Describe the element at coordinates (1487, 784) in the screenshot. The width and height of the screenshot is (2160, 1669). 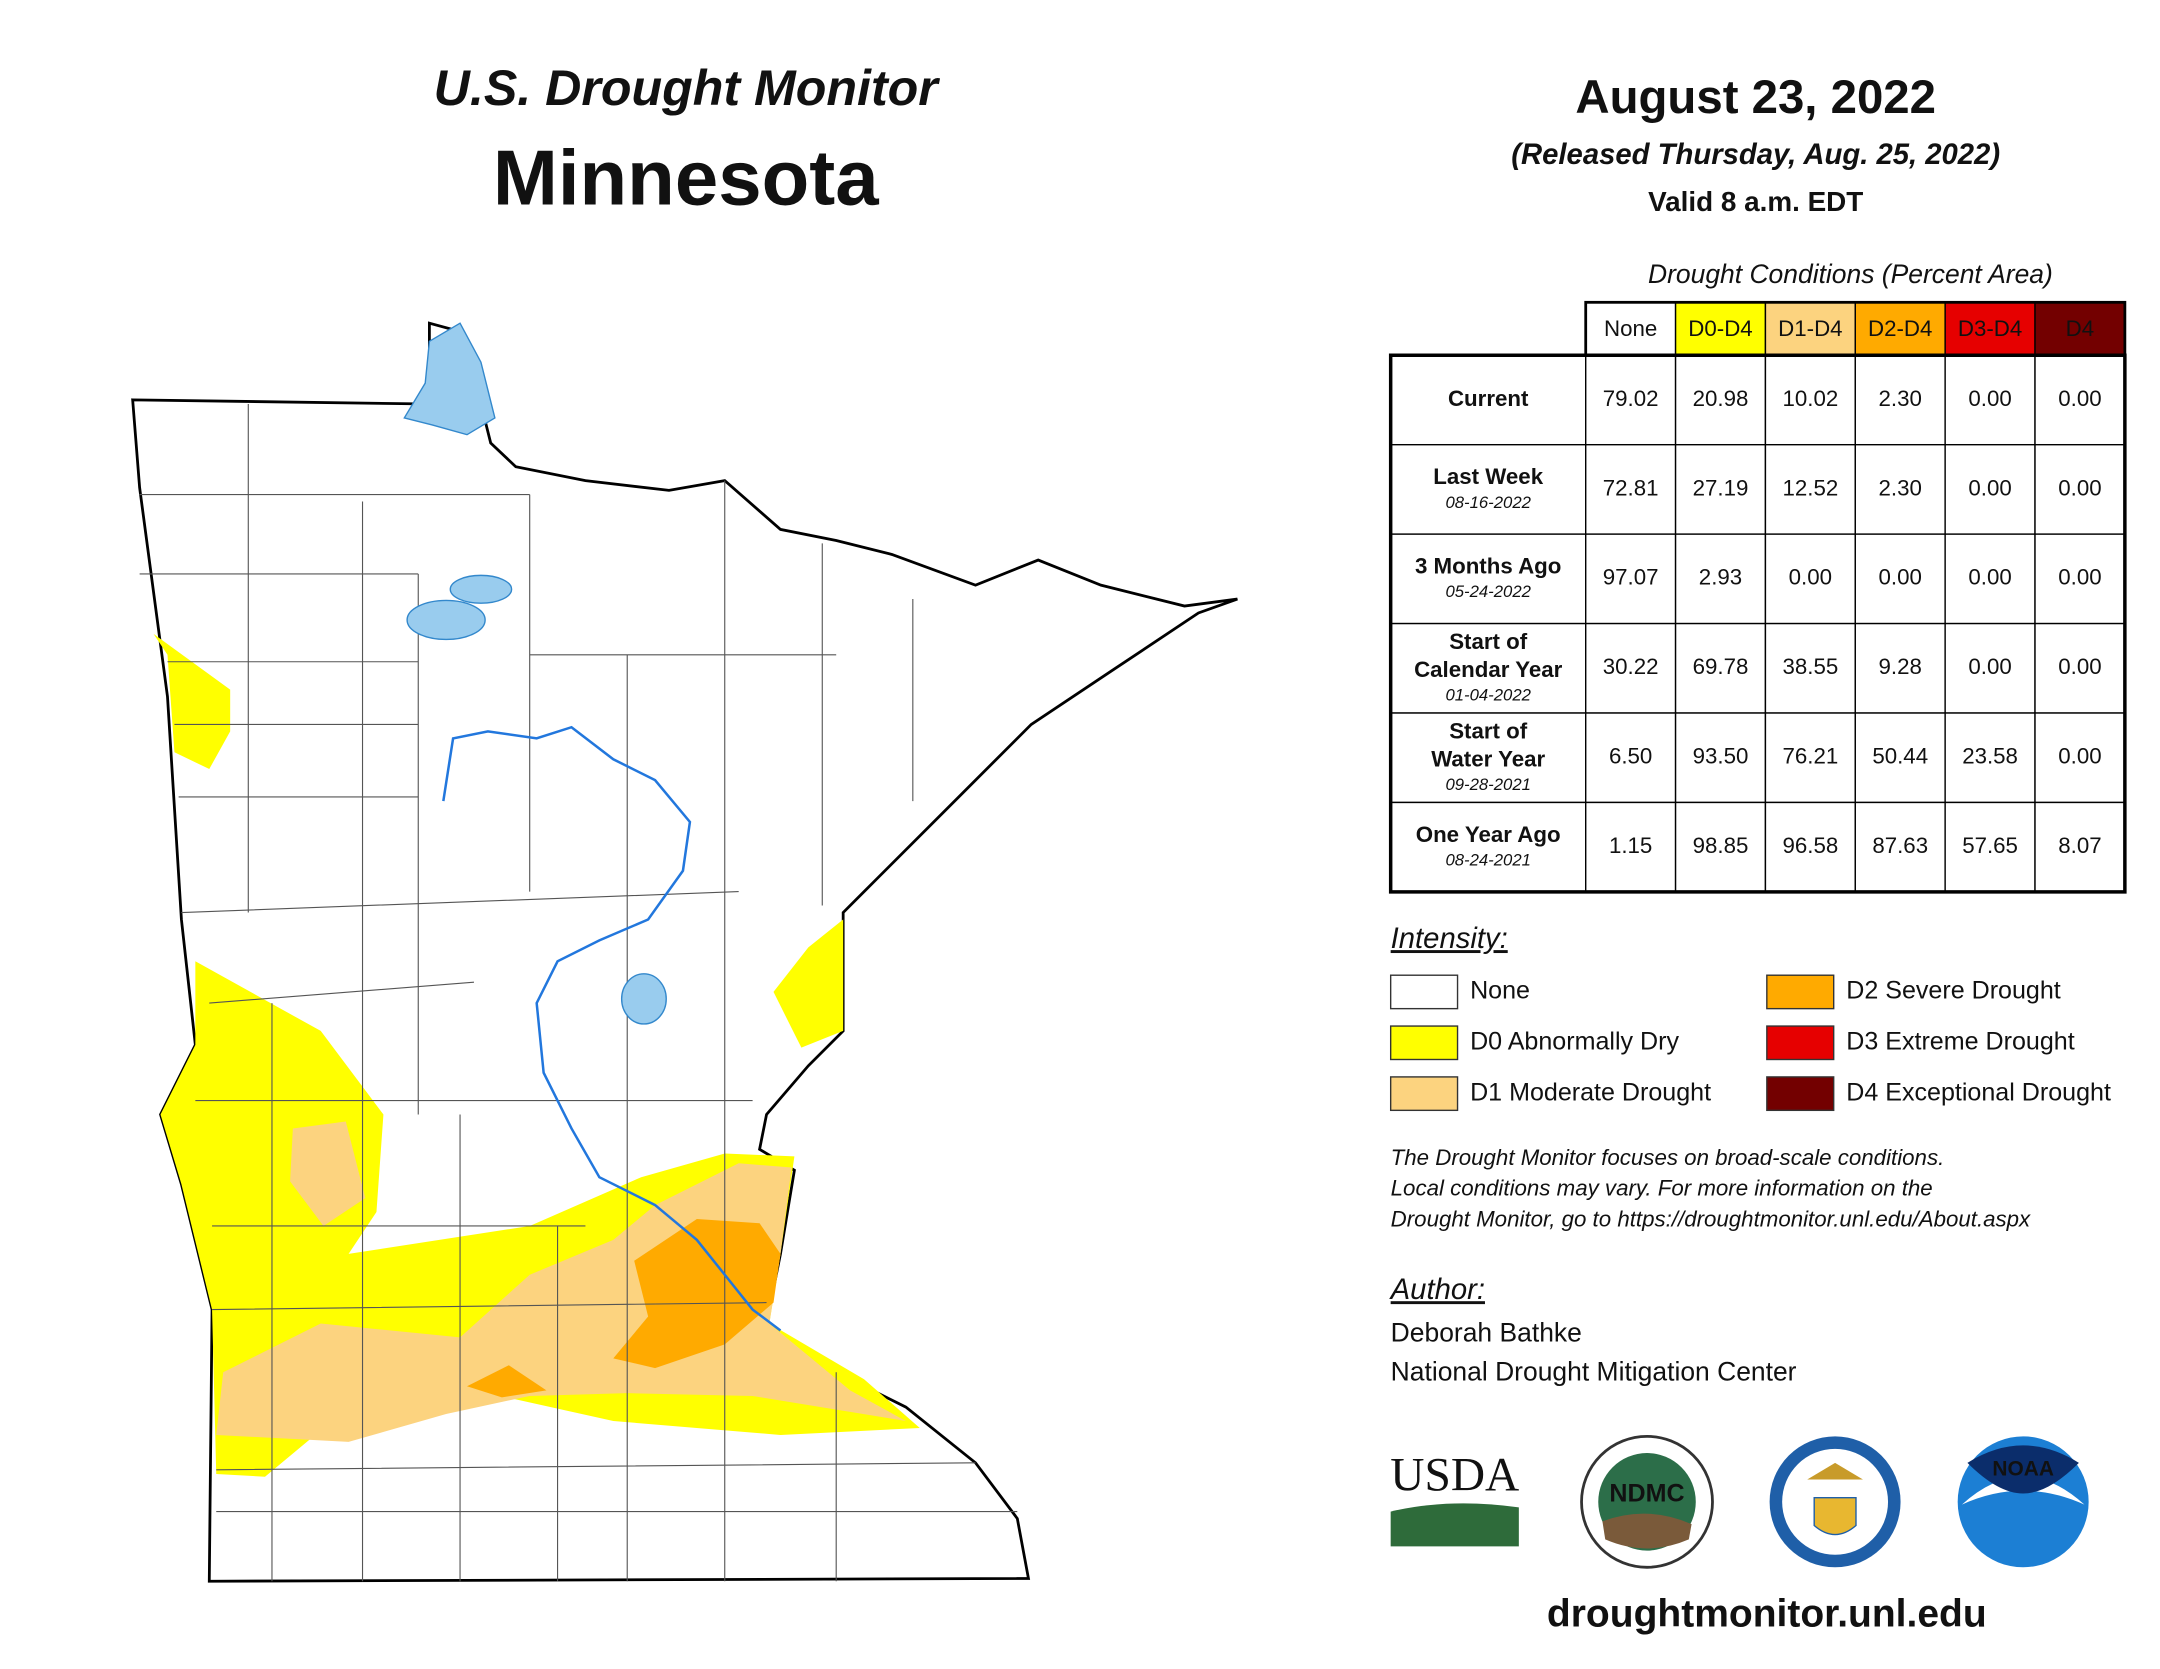
I see `row-date: 09-28-2021` at that location.